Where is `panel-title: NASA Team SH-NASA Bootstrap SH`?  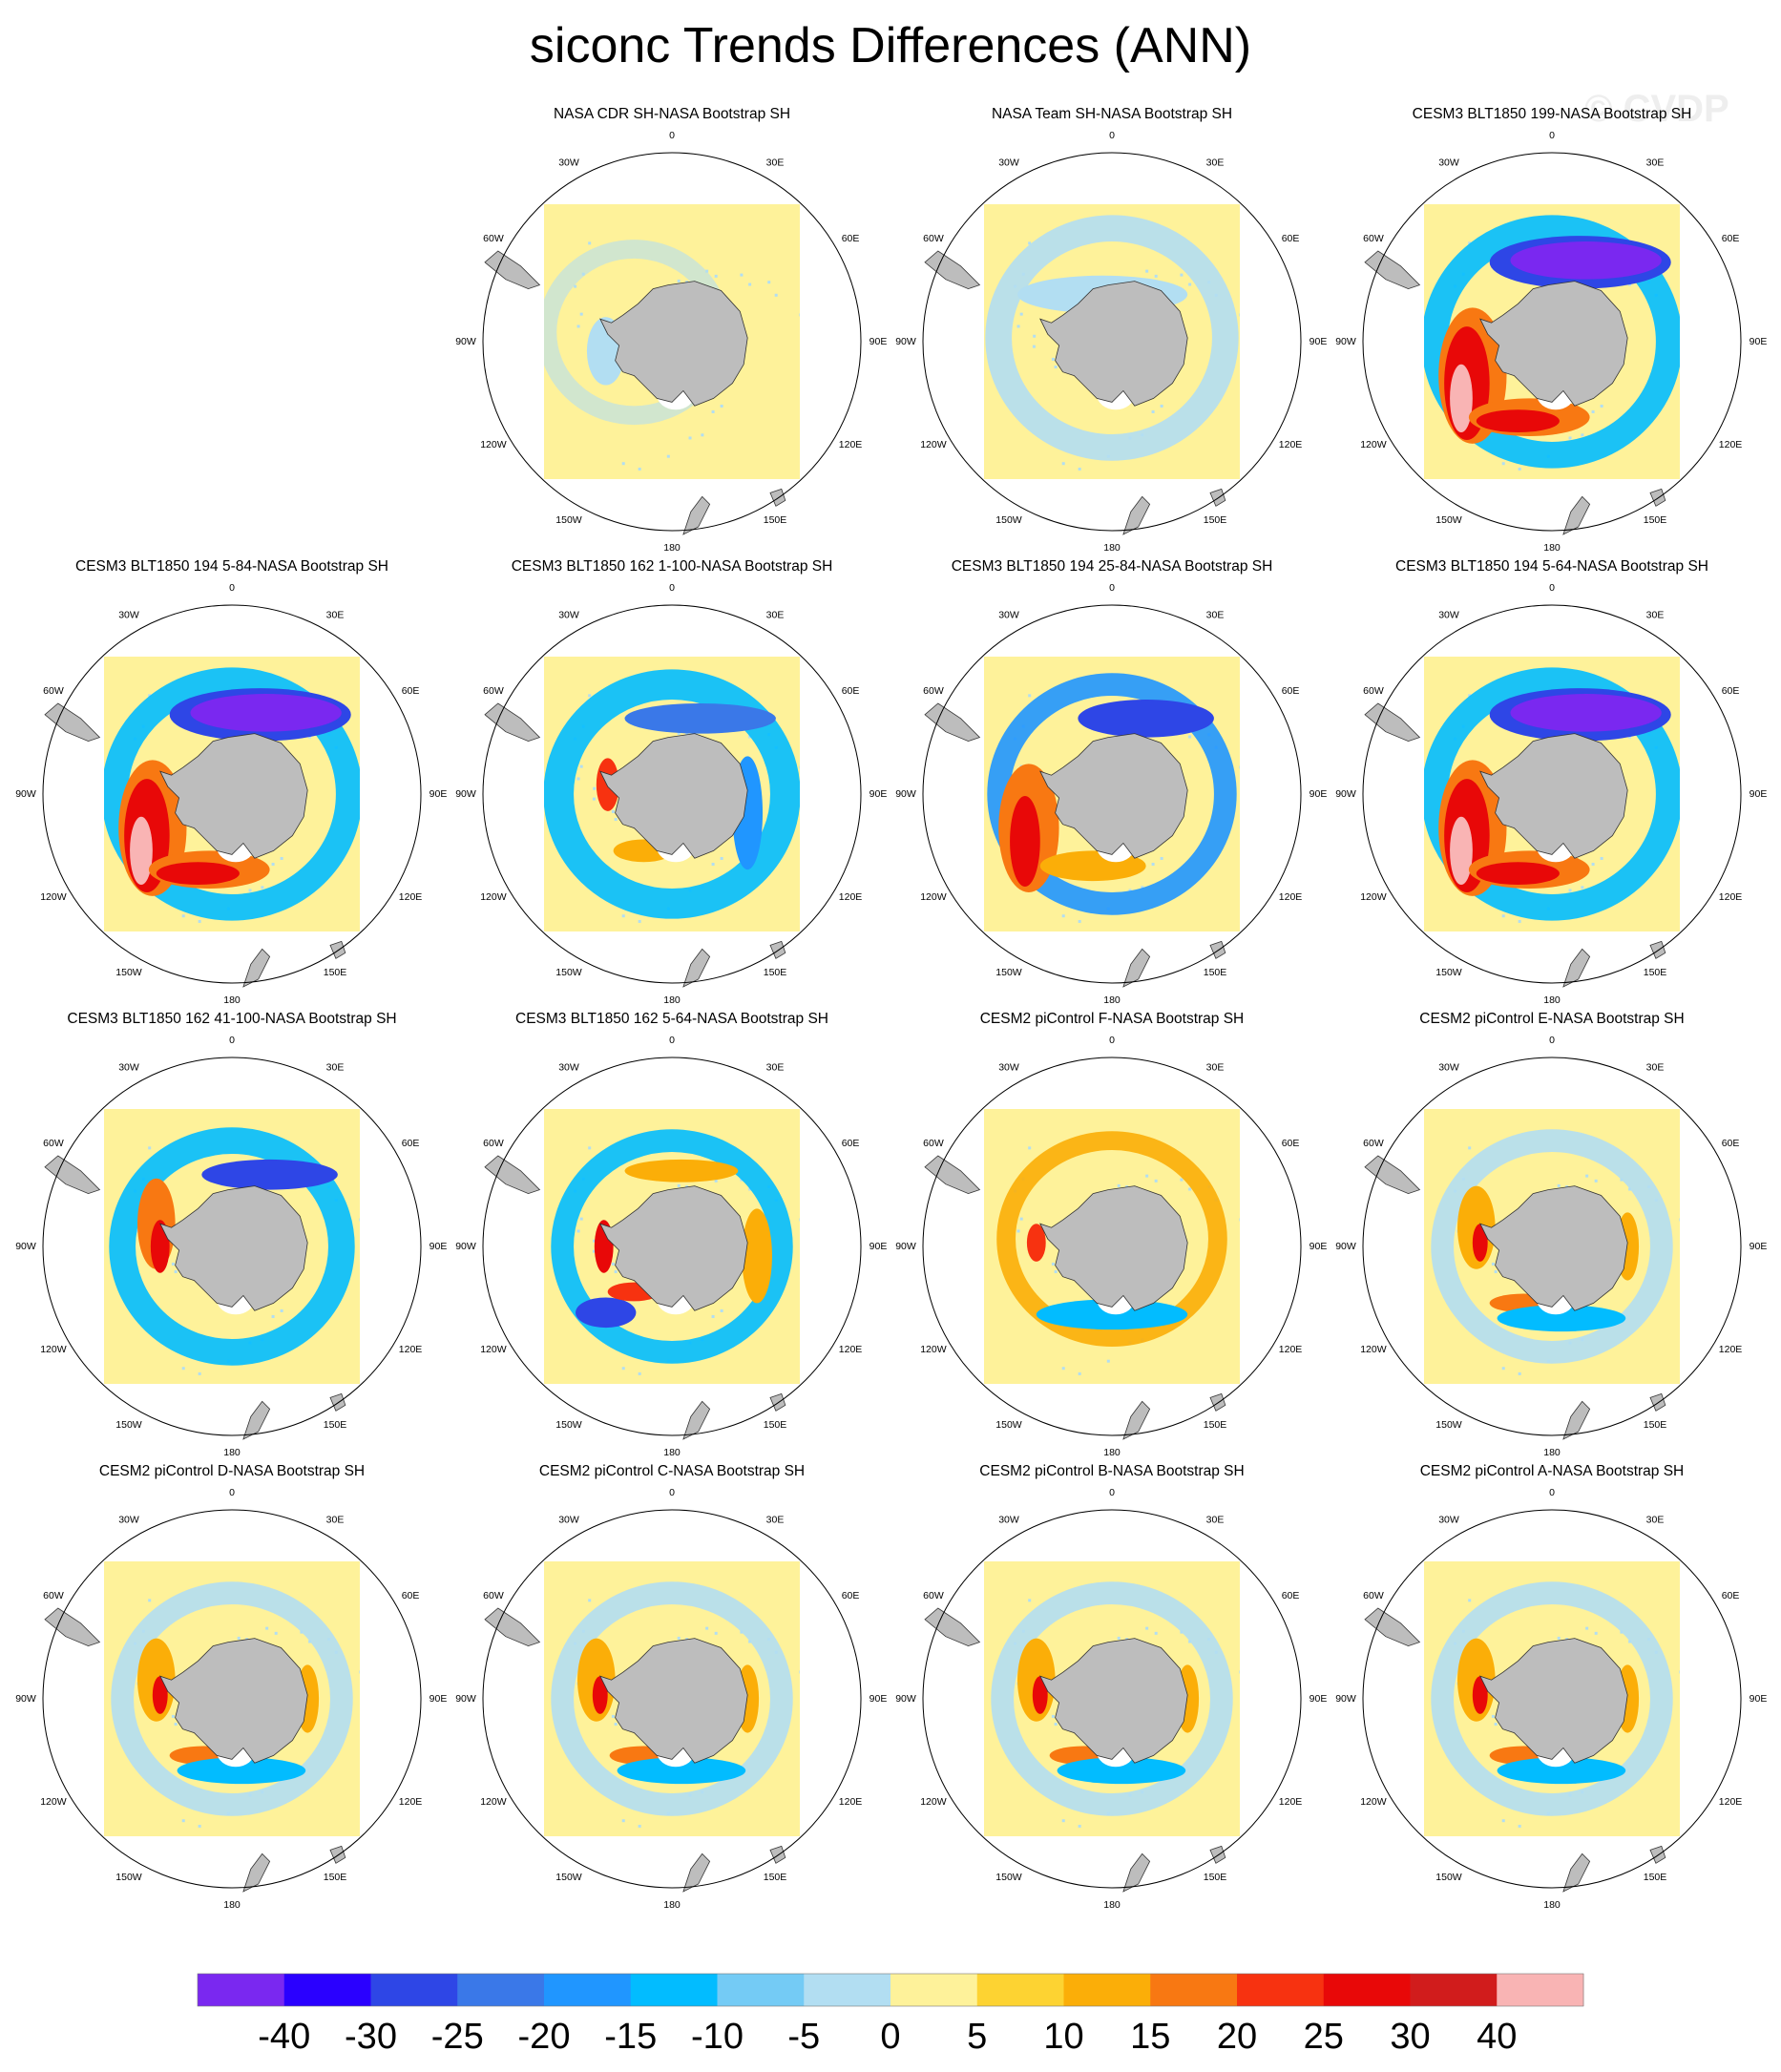 panel-title: NASA Team SH-NASA Bootstrap SH is located at coordinates (1112, 114).